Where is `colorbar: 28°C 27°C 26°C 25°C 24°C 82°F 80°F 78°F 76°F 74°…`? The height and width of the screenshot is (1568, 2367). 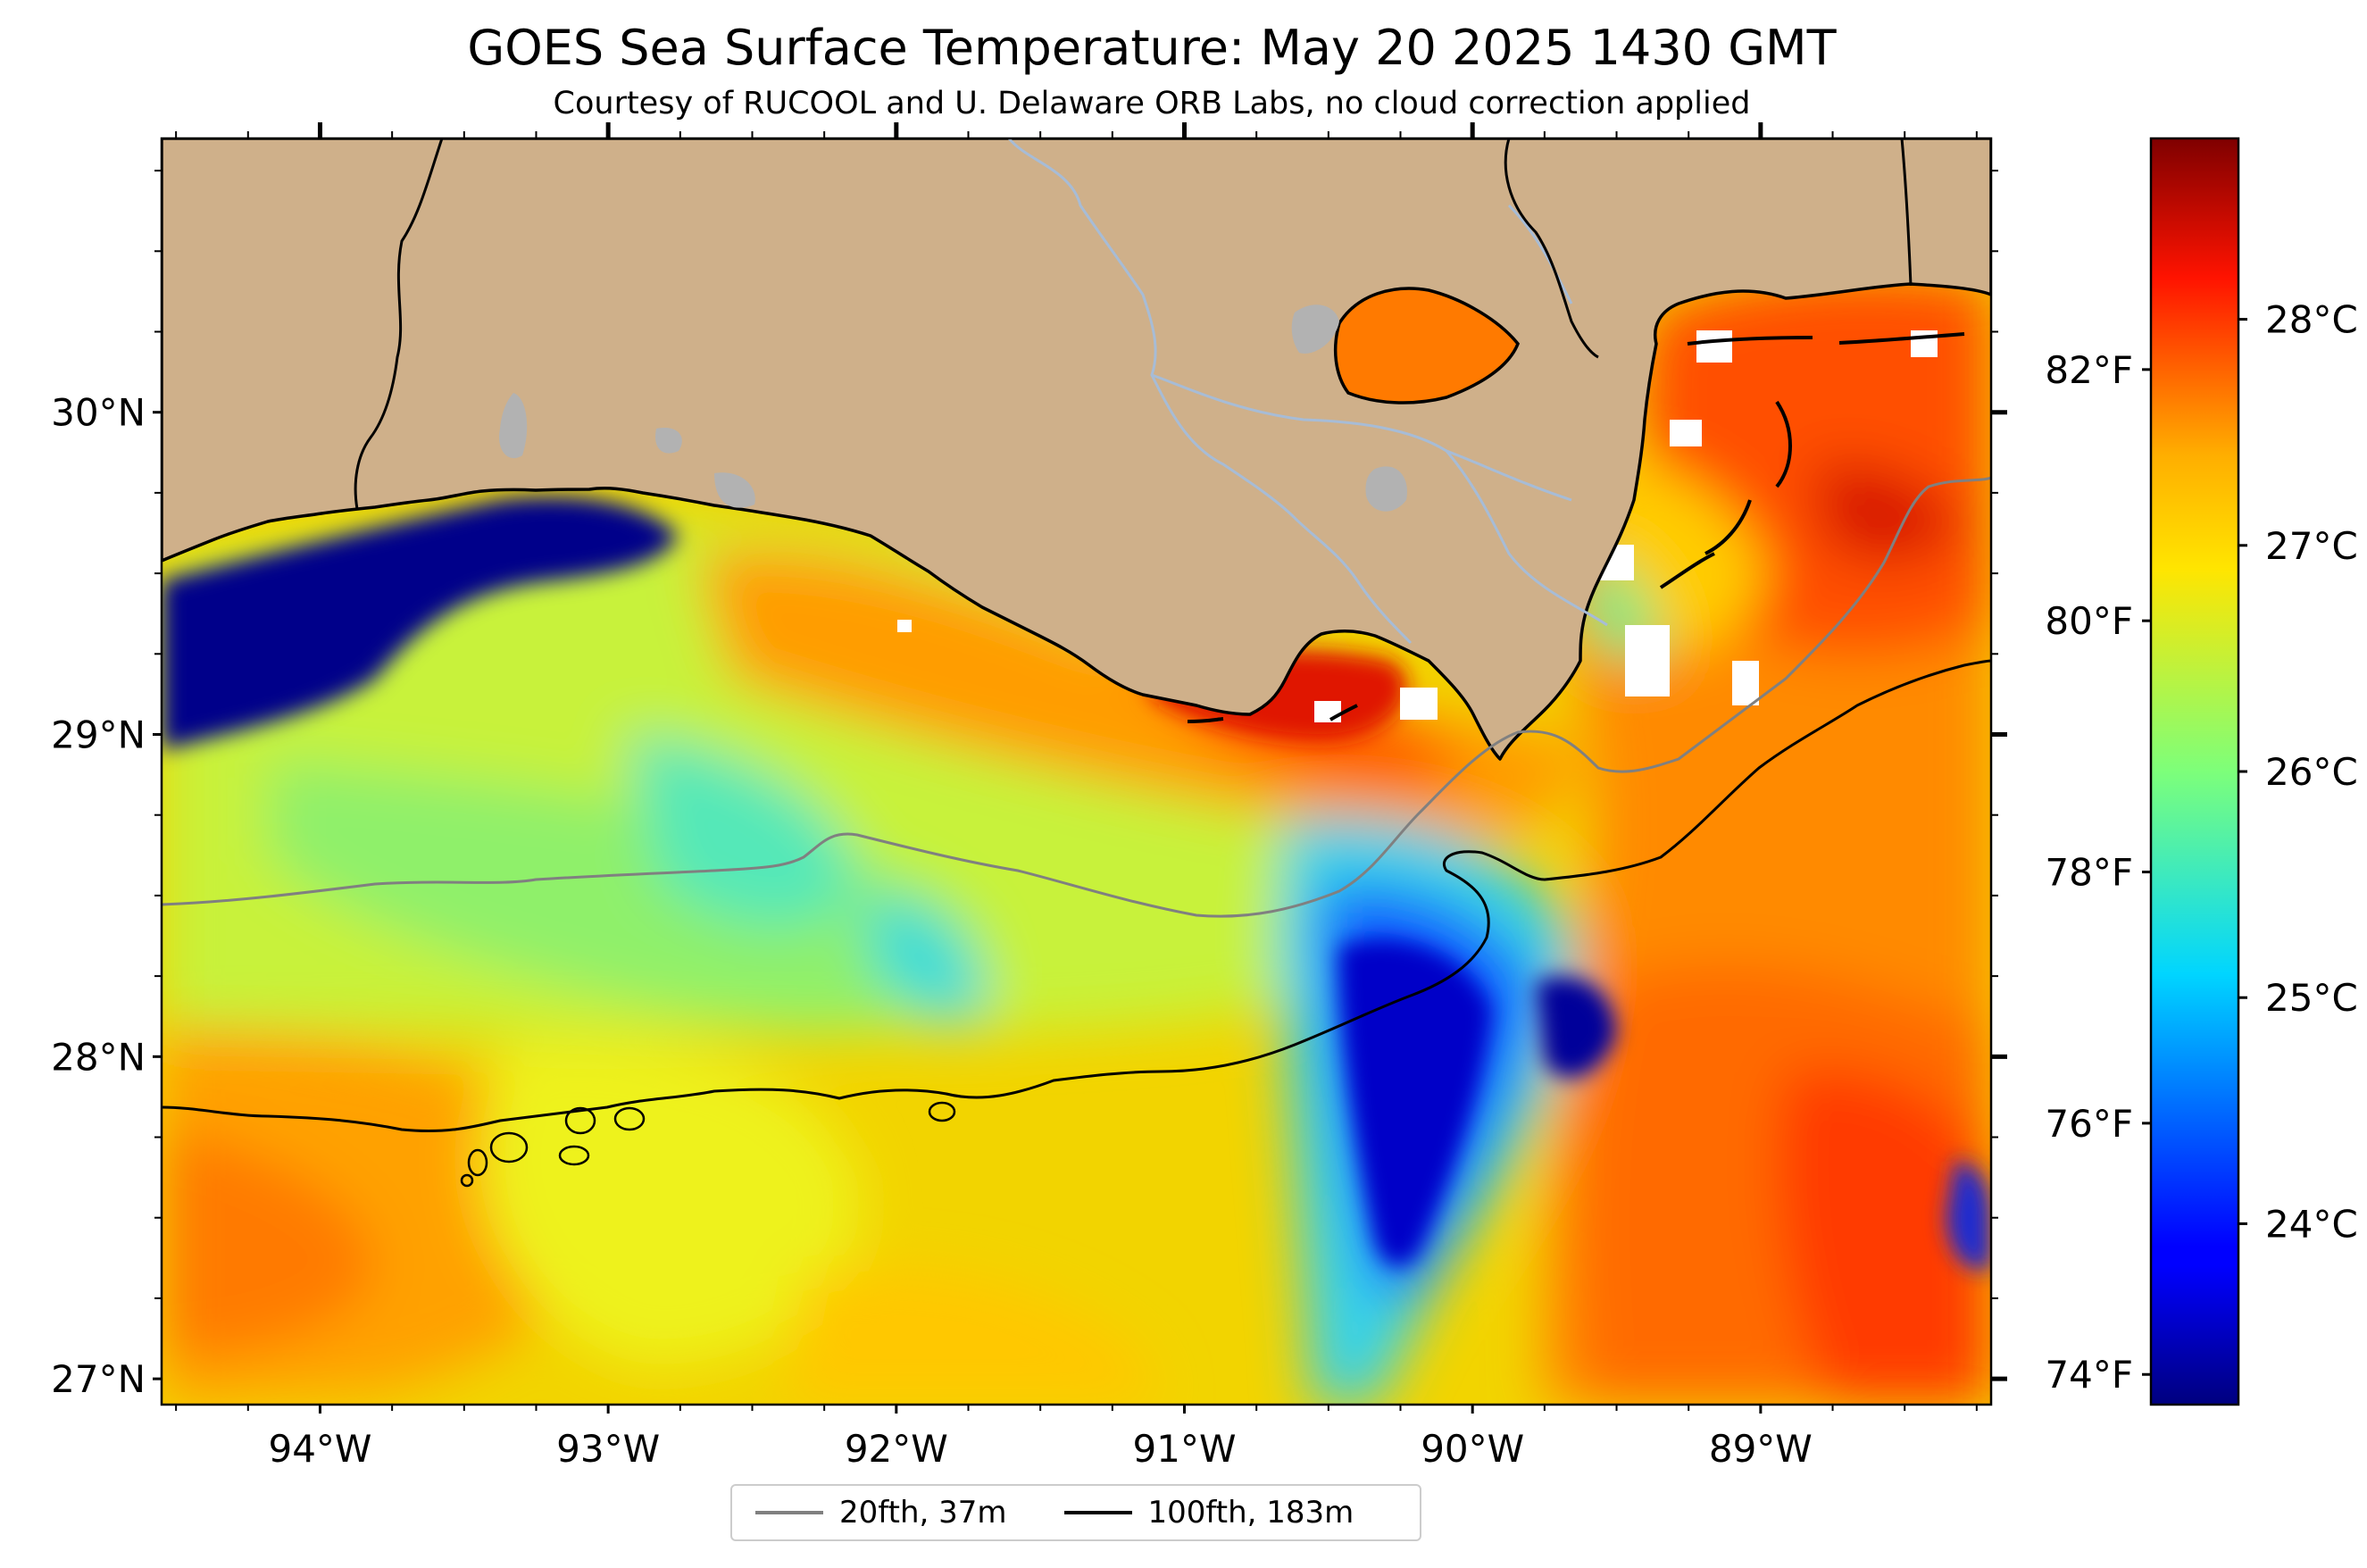 colorbar: 28°C 27°C 26°C 25°C 24°C 82°F 80°F 78°F 76°F 74°… is located at coordinates (2201, 771).